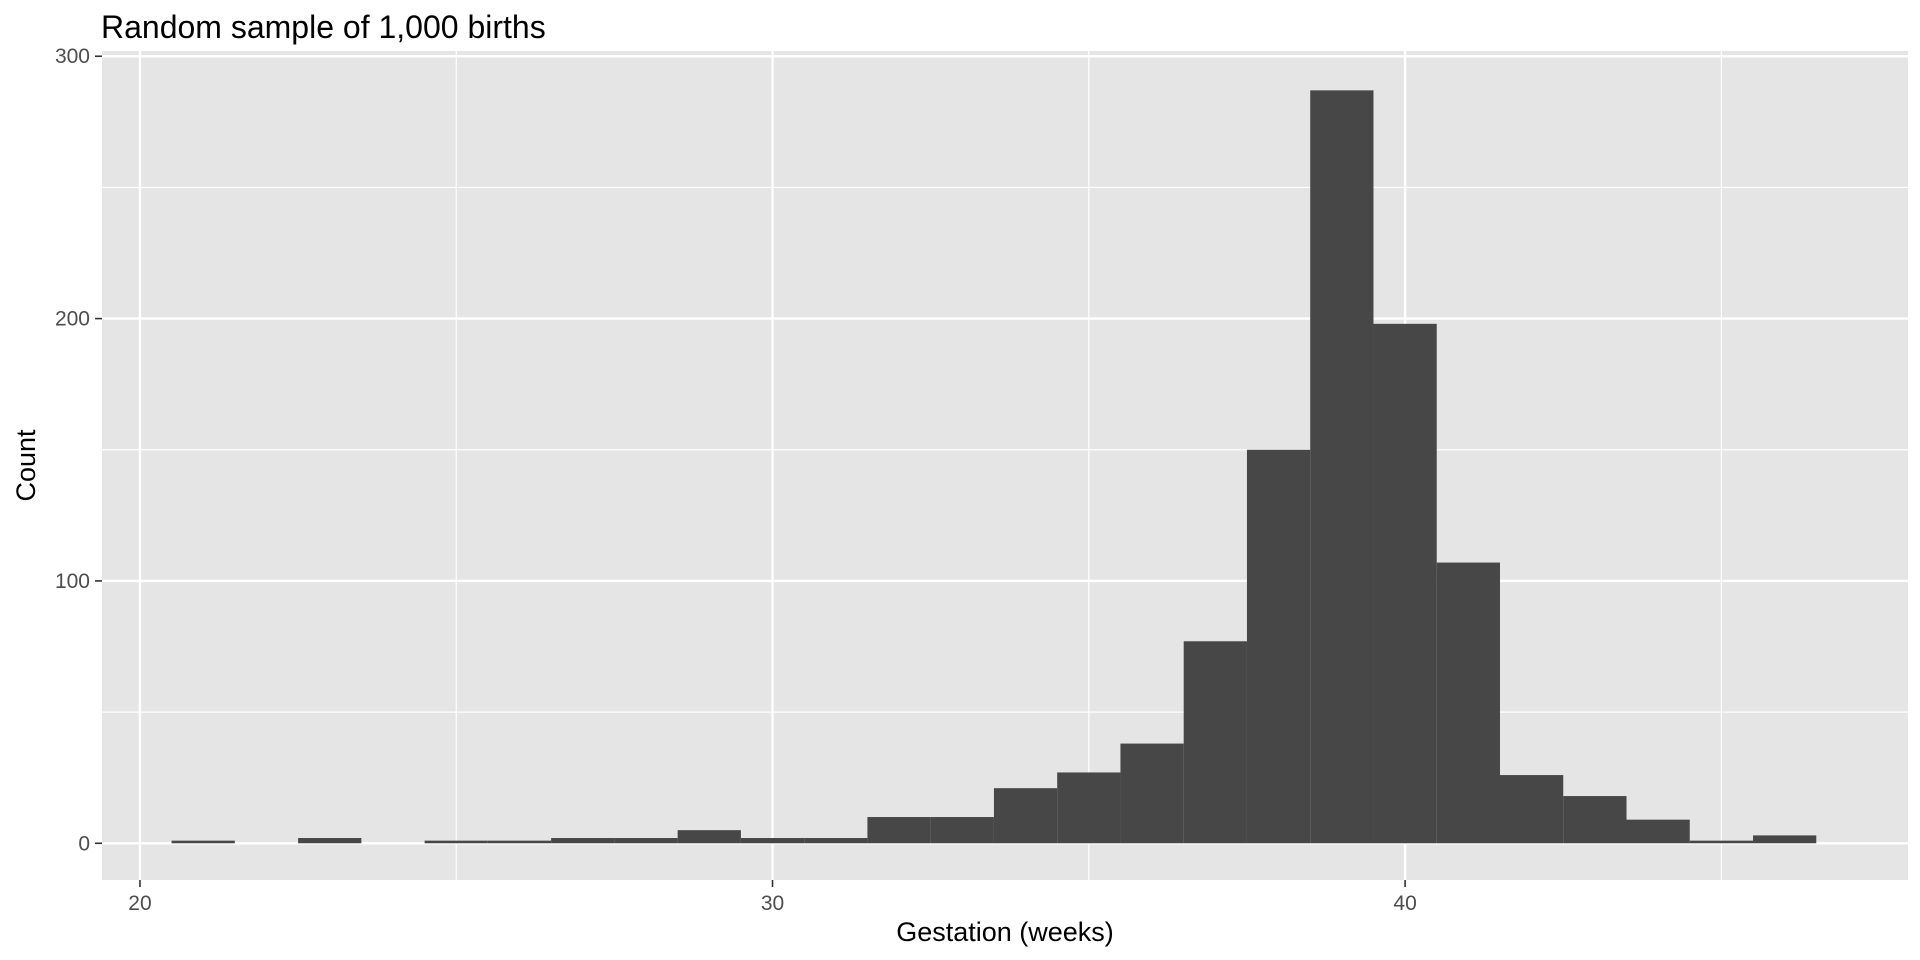  What do you see at coordinates (772, 903) in the screenshot?
I see `x-tick-label: 30` at bounding box center [772, 903].